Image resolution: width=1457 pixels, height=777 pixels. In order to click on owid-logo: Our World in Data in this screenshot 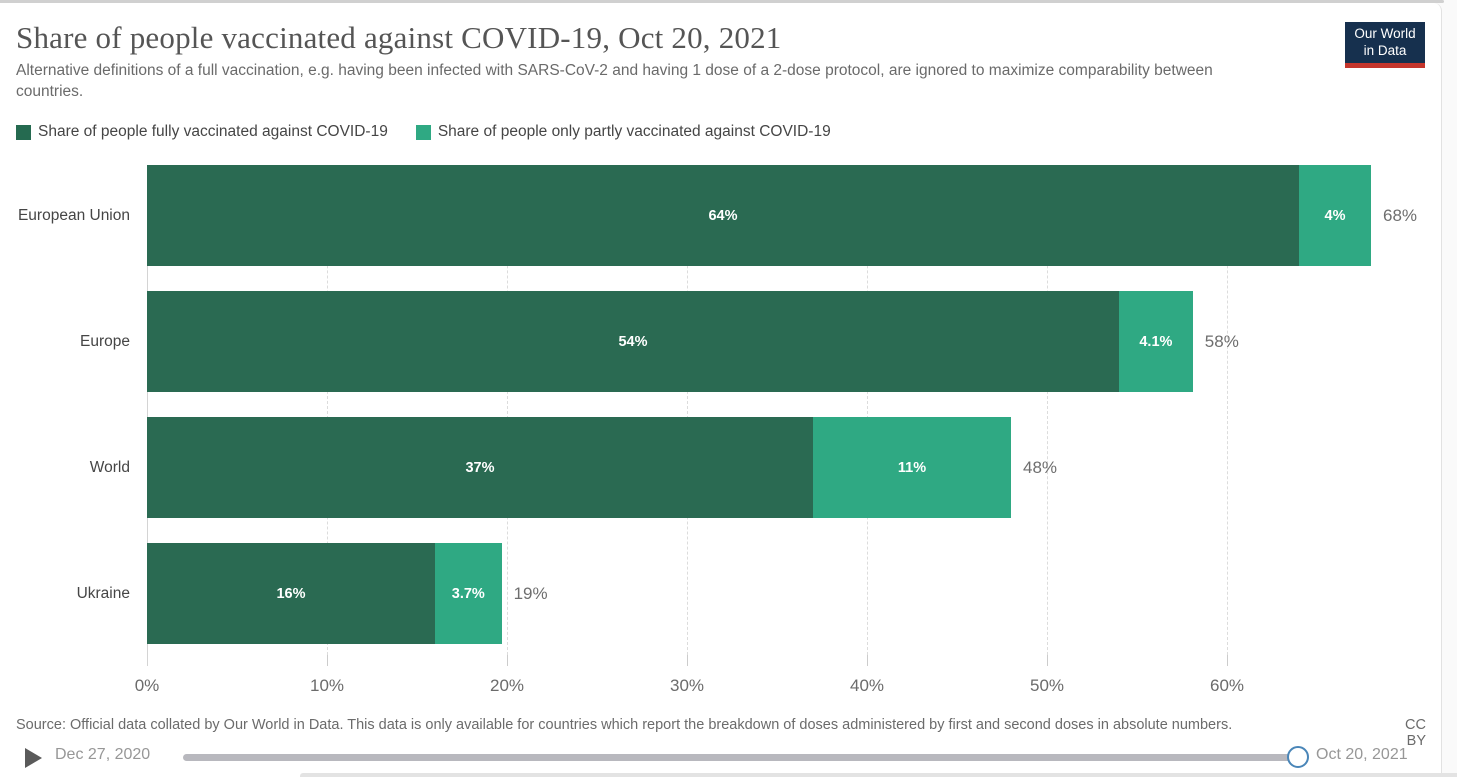, I will do `click(1385, 45)`.